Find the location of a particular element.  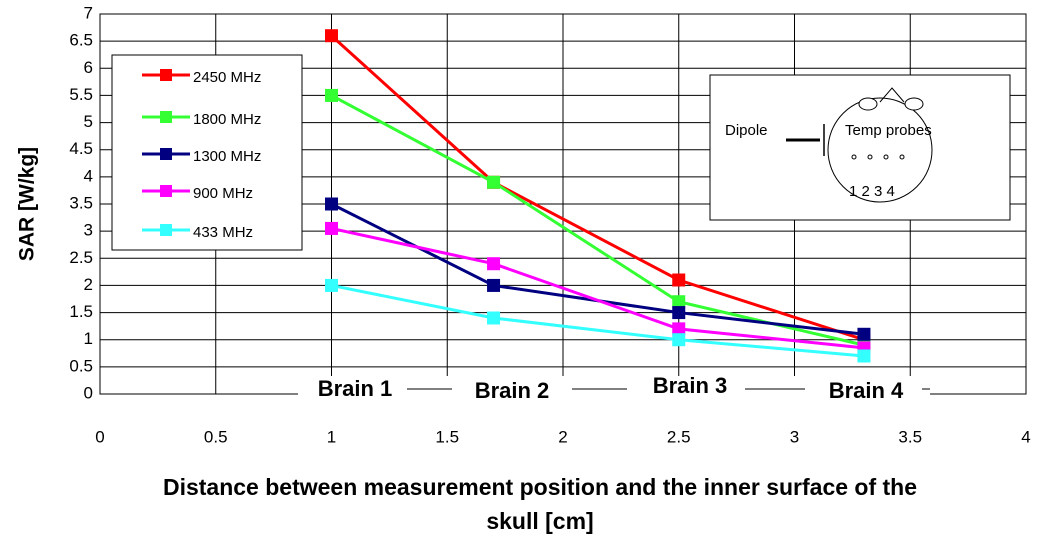

y-tick-label: 3.5 is located at coordinates (81, 202).